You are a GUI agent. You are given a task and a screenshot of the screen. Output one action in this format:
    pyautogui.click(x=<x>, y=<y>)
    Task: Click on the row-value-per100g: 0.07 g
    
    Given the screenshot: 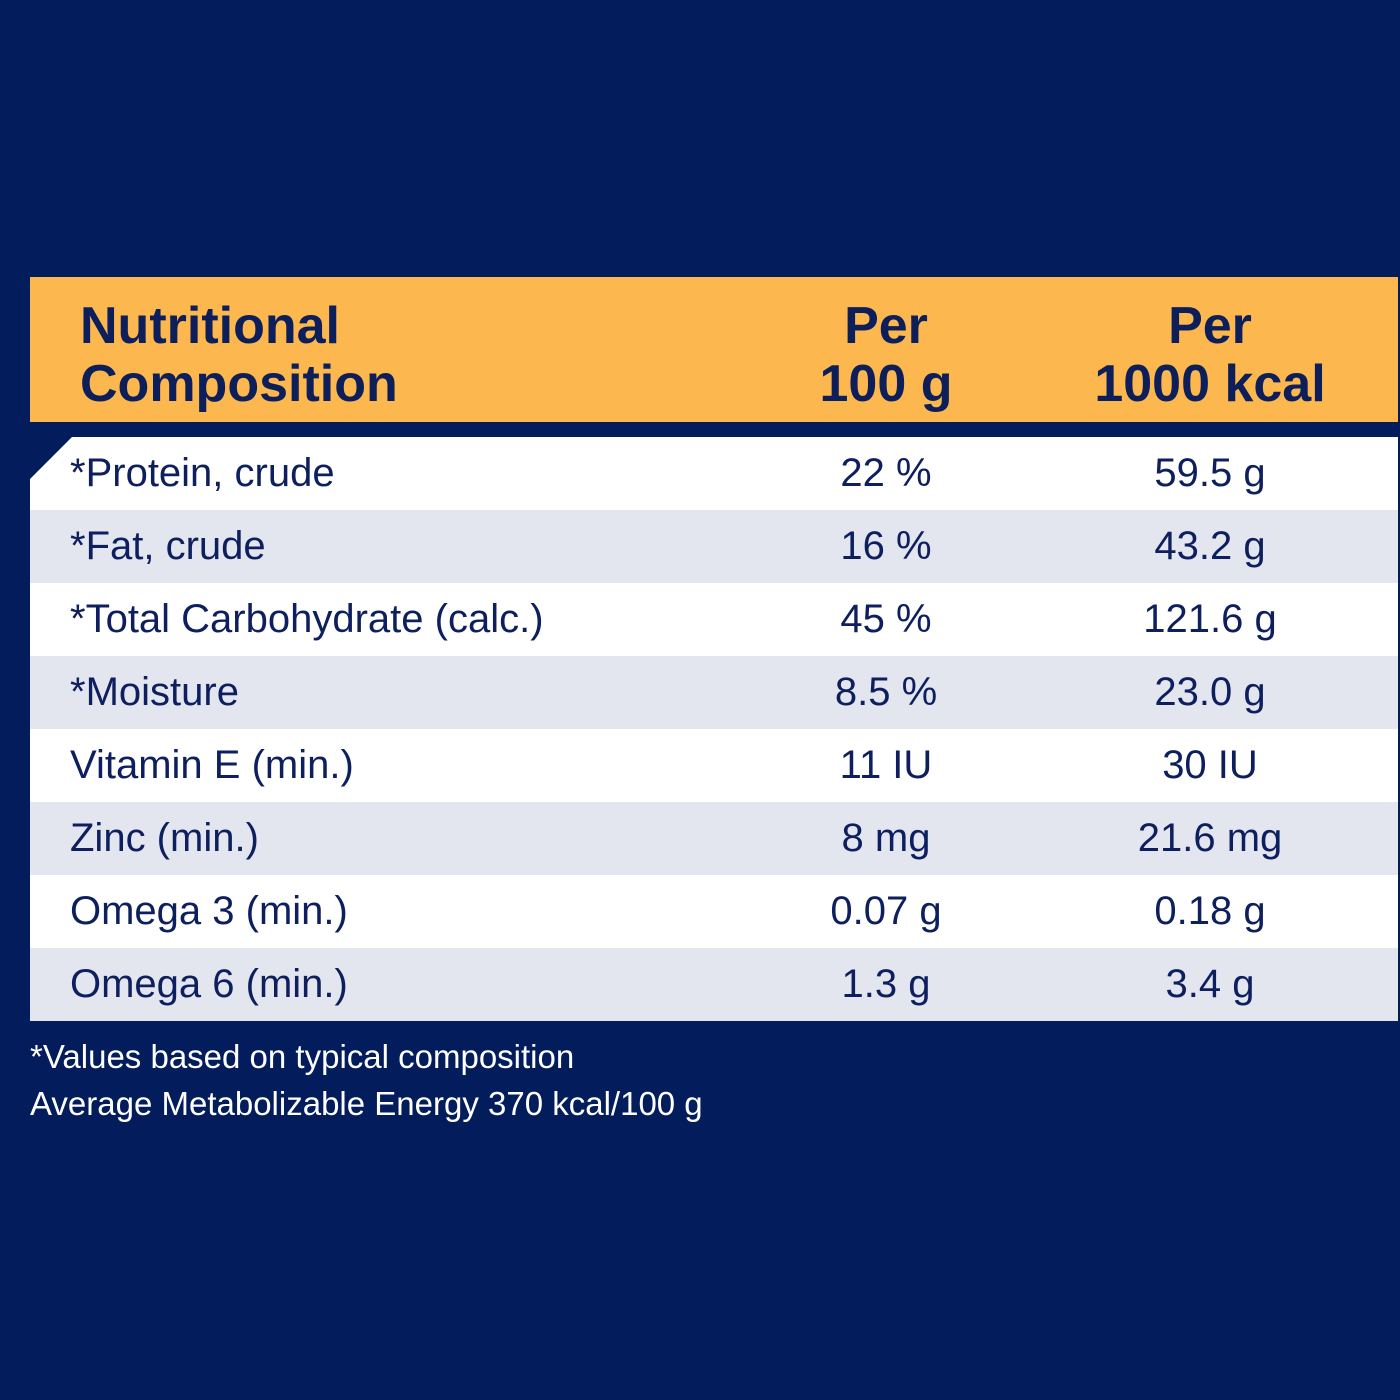 What is the action you would take?
    pyautogui.click(x=886, y=911)
    